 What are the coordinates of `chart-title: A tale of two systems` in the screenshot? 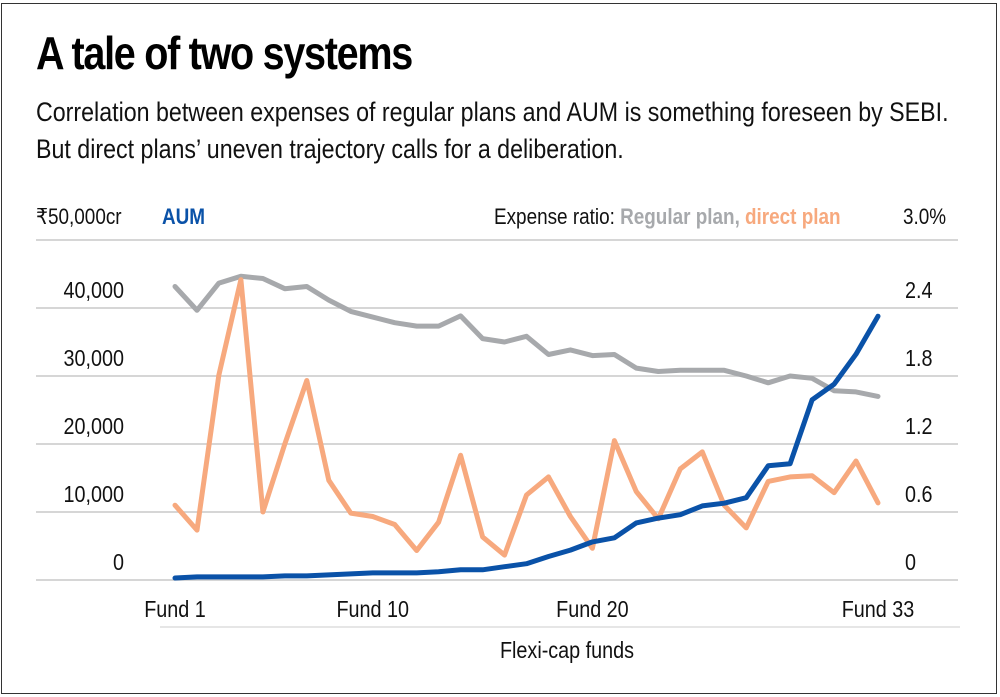 It's located at (224, 53).